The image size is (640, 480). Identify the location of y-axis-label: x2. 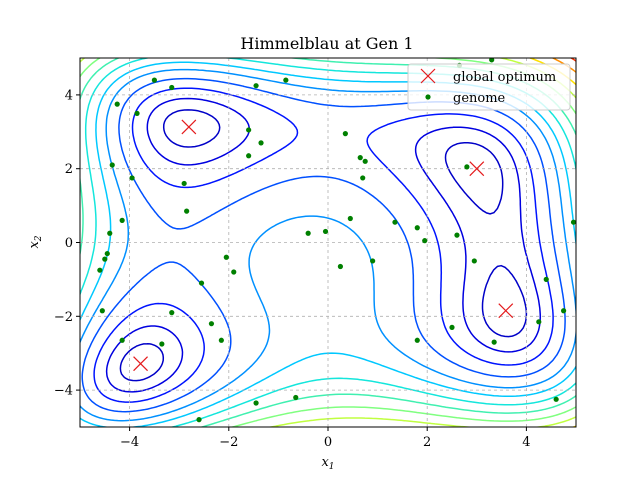
(35, 241).